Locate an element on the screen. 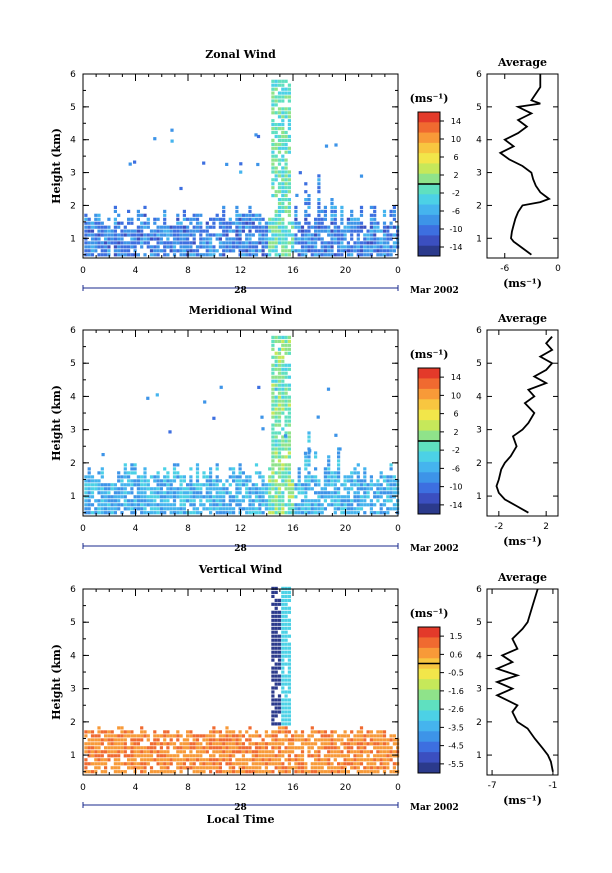 This screenshot has height=873, width=612. x-tick-label: 20 is located at coordinates (346, 529).